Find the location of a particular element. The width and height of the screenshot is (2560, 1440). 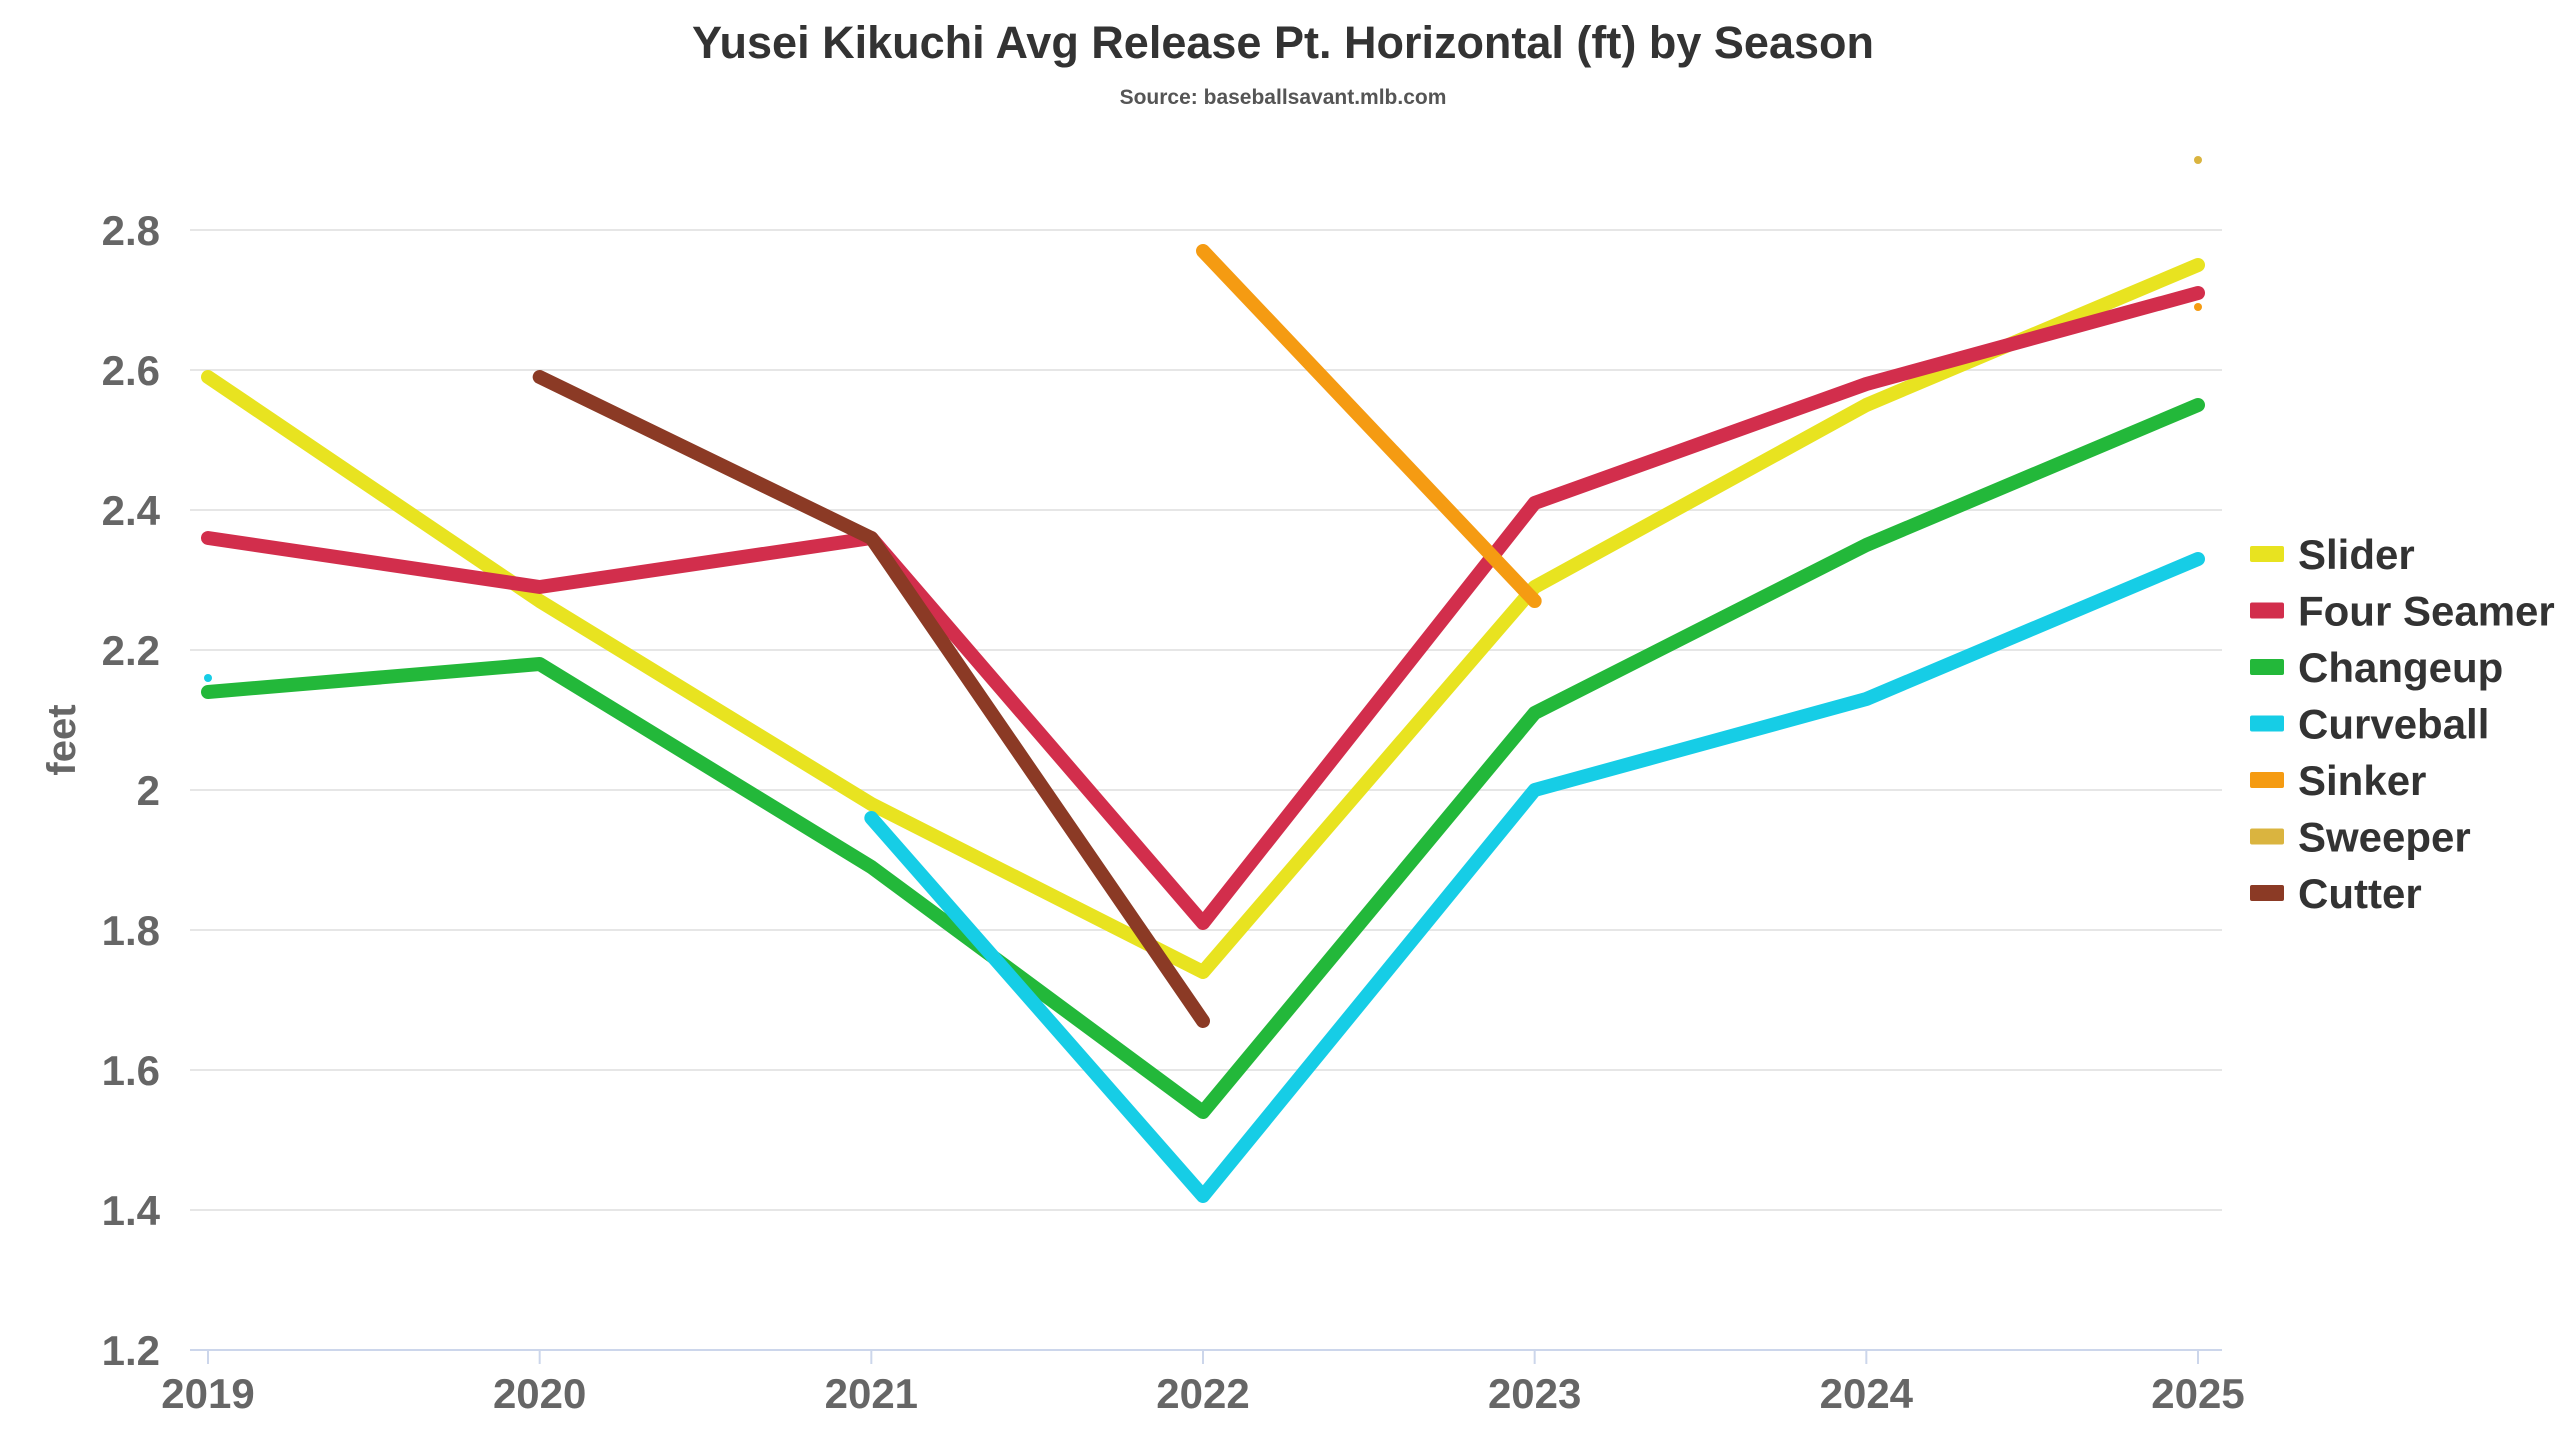

legend-item: Slider is located at coordinates (2332, 554).